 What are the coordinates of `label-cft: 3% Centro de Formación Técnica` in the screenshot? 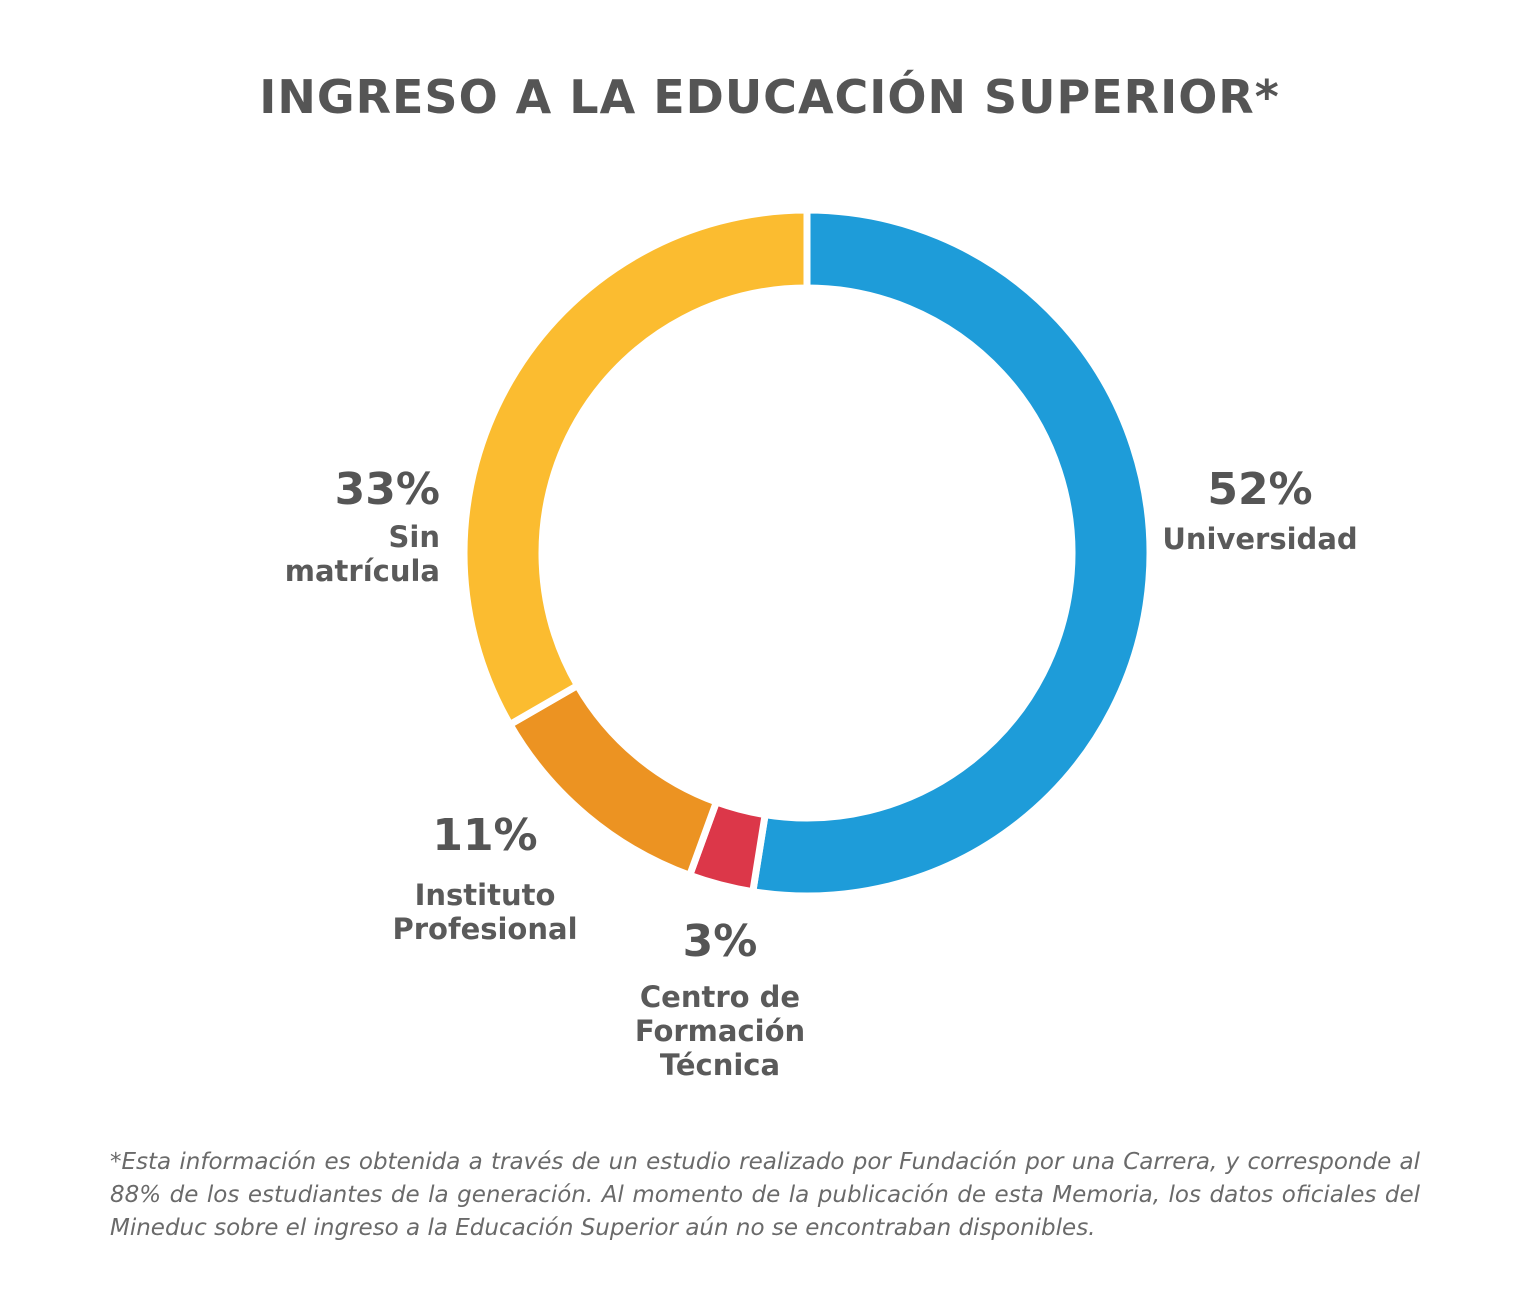 It's located at (720, 999).